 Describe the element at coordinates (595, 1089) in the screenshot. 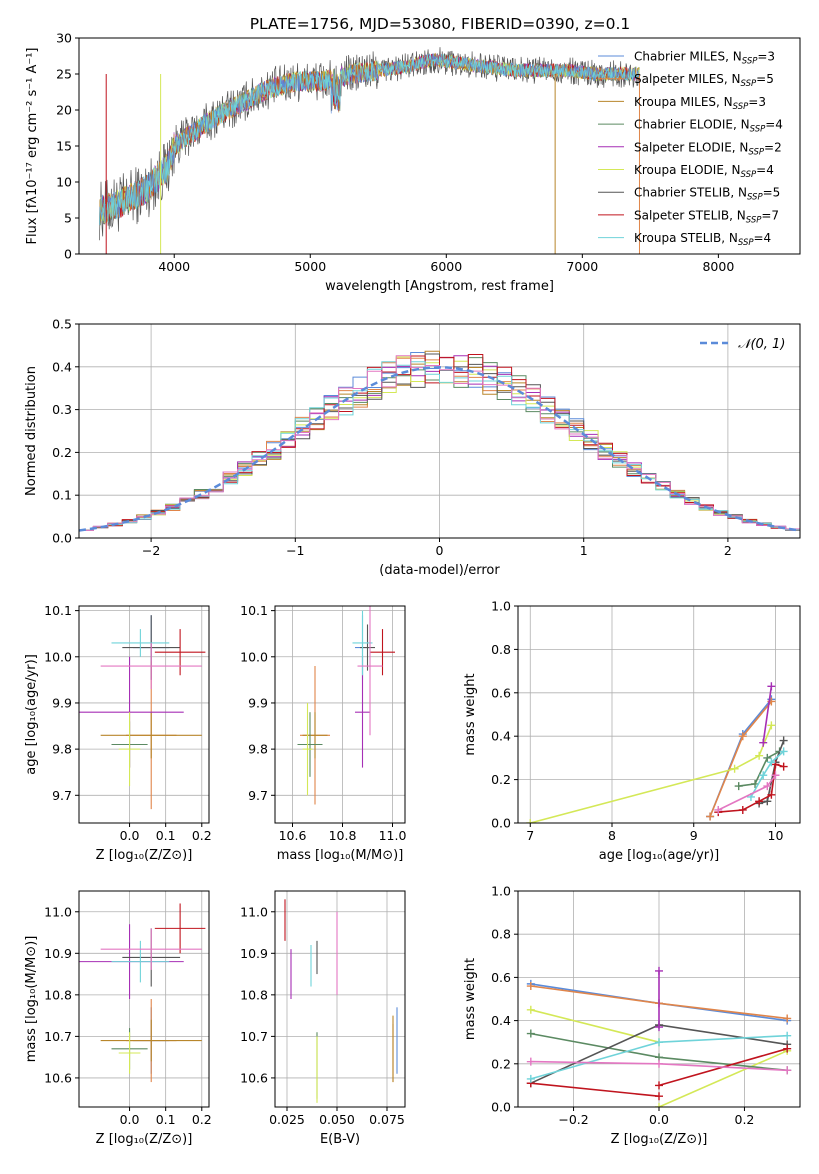

I see `weight-line-salp_stelib` at that location.